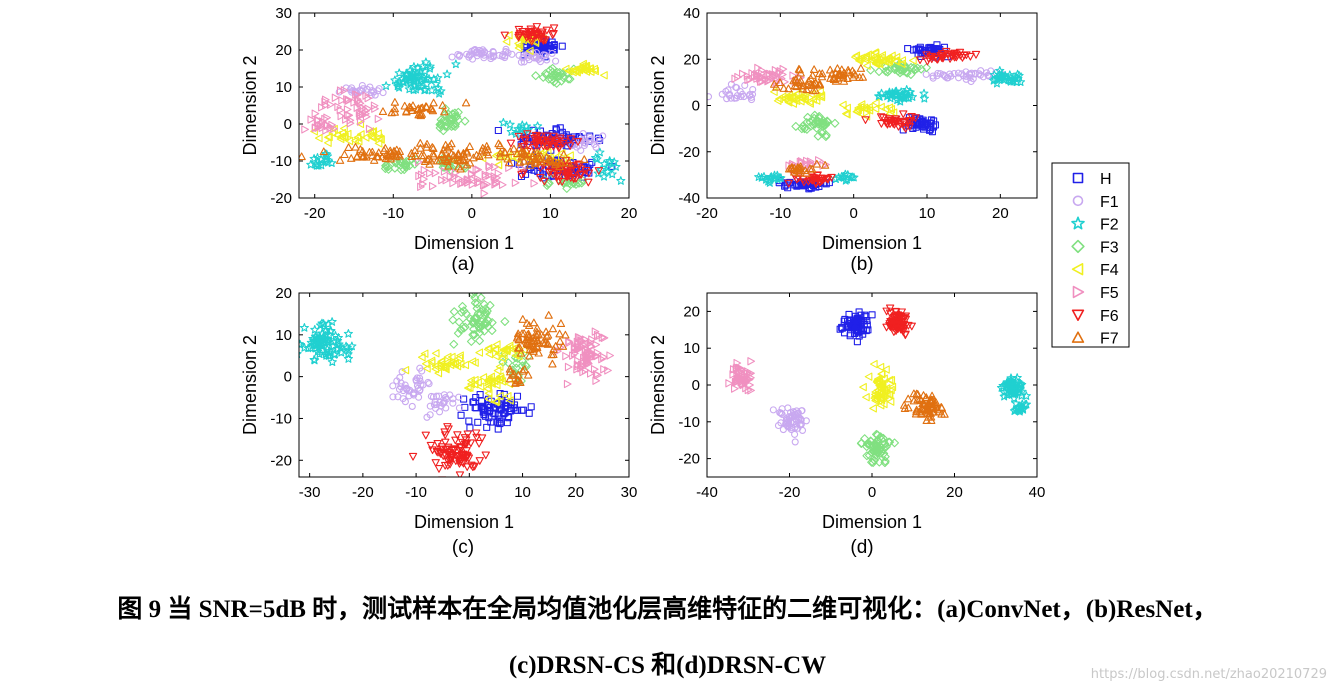 This screenshot has width=1335, height=688. I want to click on y-tick-label: 0, so click(288, 377).